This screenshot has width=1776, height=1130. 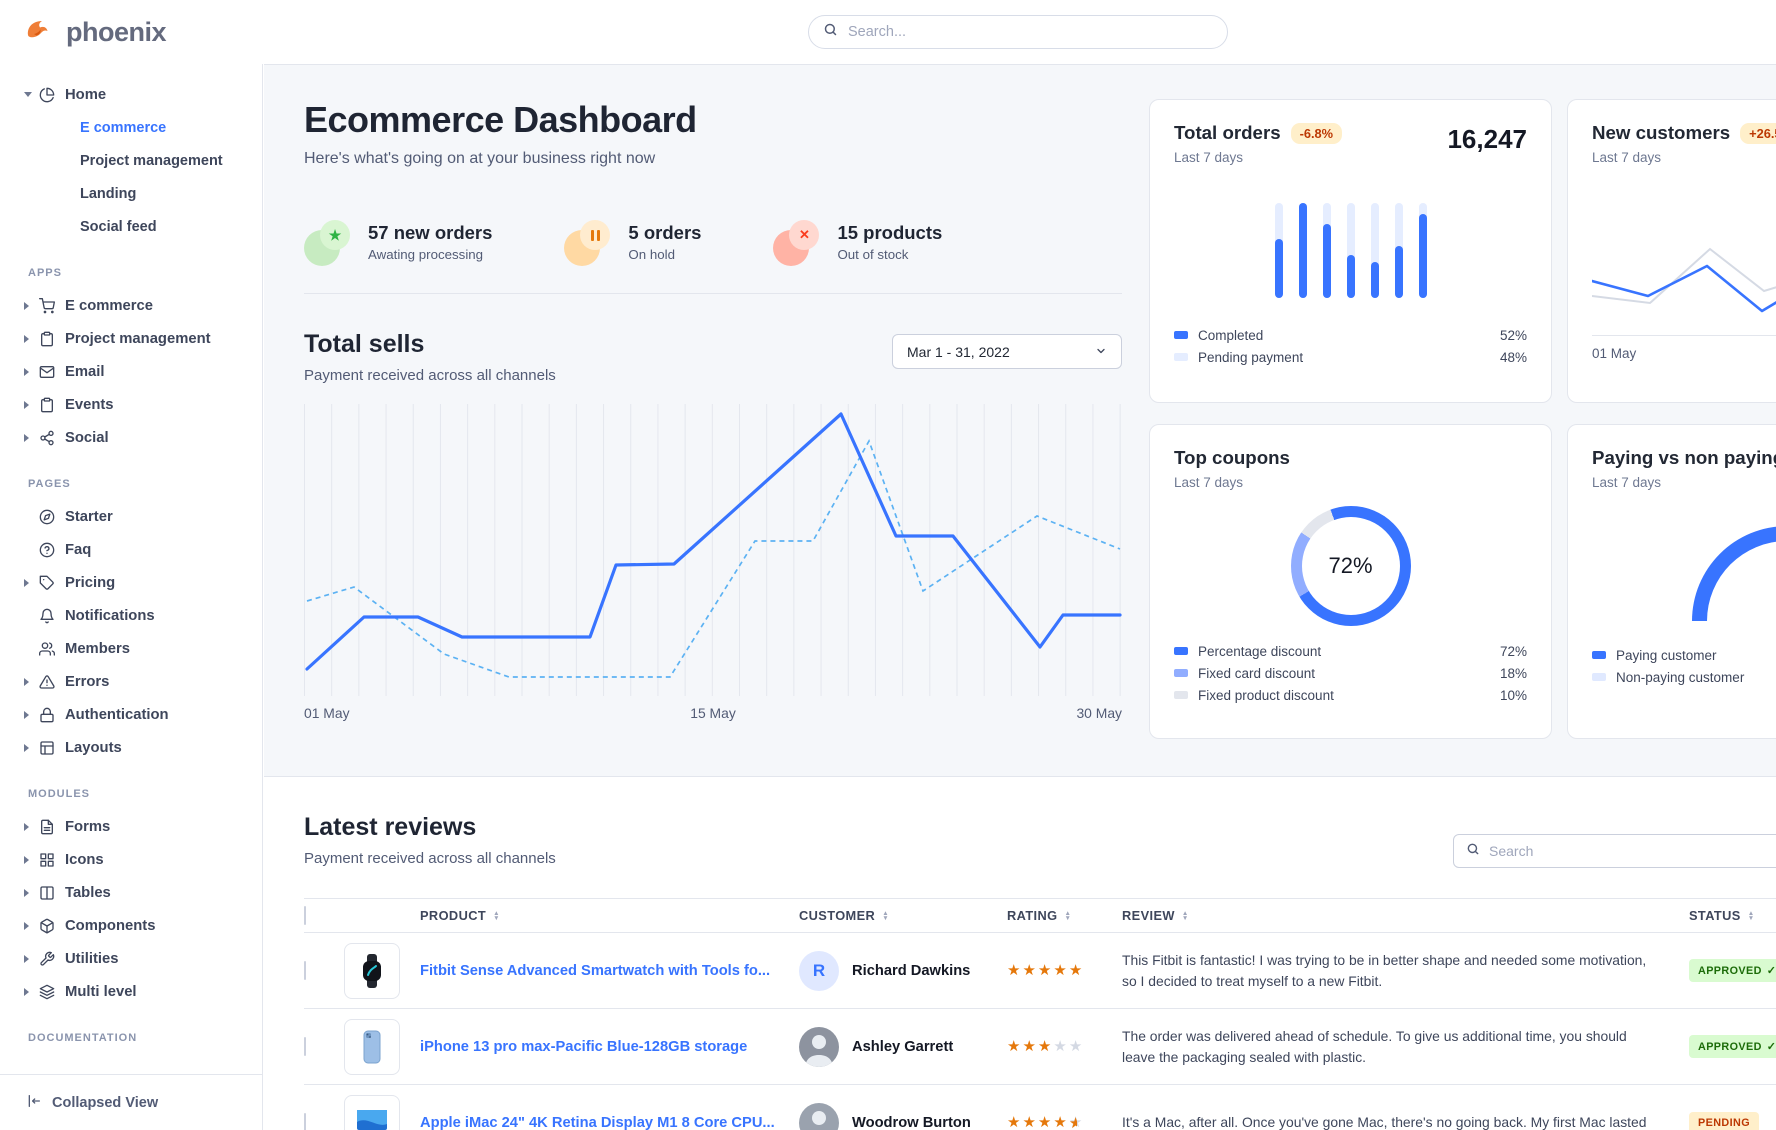 I want to click on sidebar-item-notifications: Notifications, so click(x=131, y=615).